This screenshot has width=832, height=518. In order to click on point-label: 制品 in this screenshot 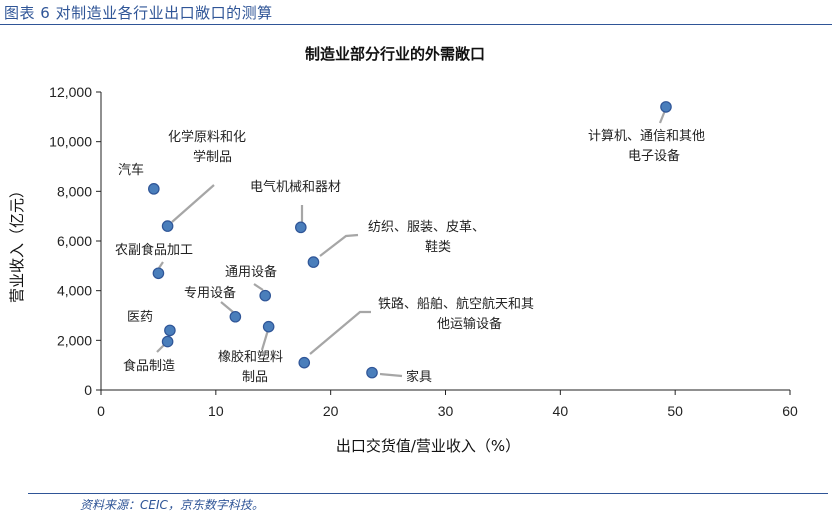, I will do `click(255, 377)`.